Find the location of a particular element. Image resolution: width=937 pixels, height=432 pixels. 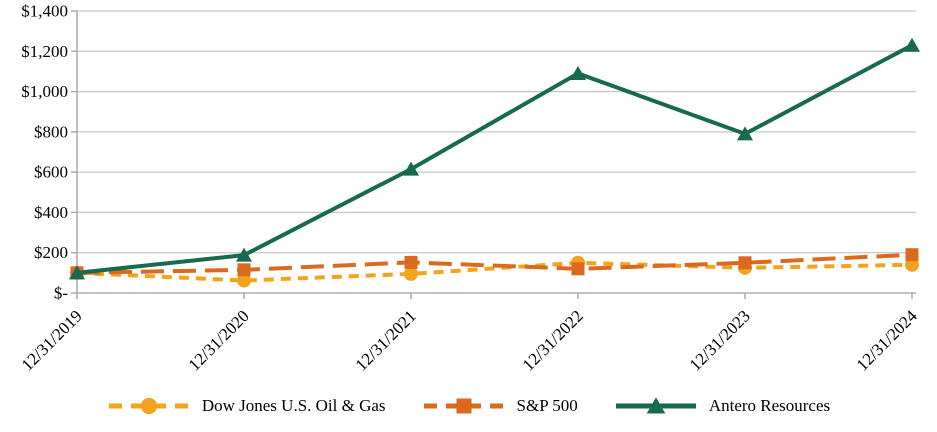

x-axis-label: 12/31/2024 is located at coordinates (887, 340).